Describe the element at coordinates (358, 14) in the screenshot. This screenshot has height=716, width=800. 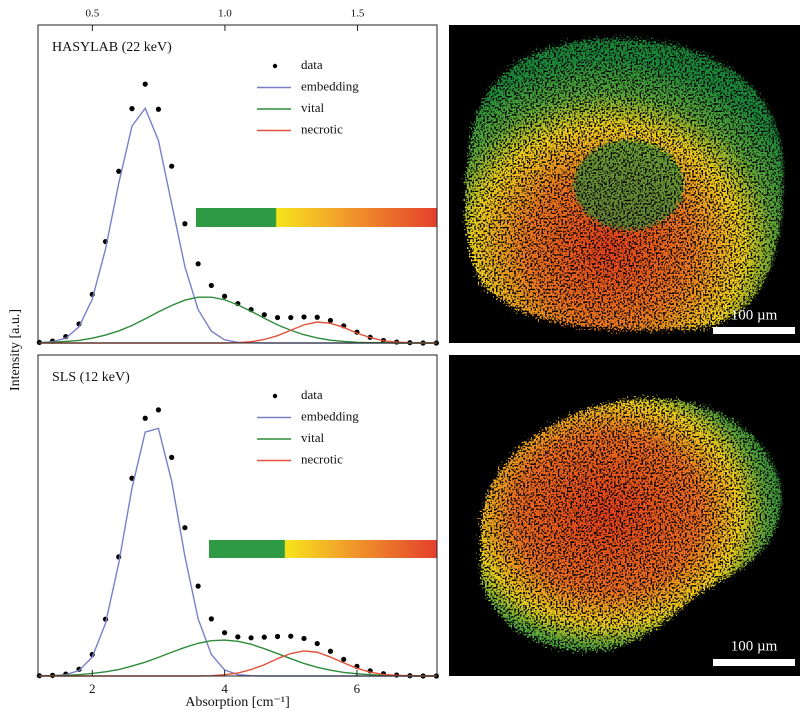
I see `x2-tick-label: 1.5` at that location.